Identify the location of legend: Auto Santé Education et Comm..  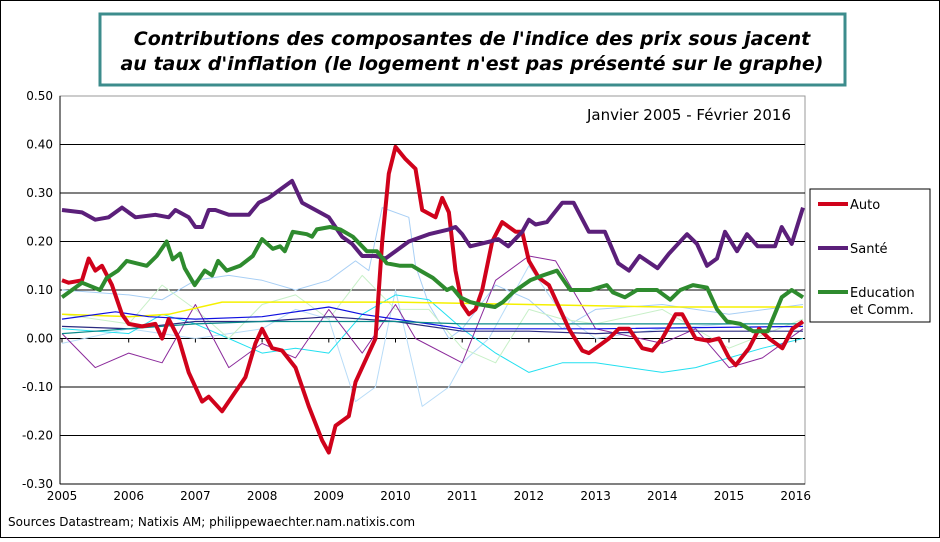
(870, 255).